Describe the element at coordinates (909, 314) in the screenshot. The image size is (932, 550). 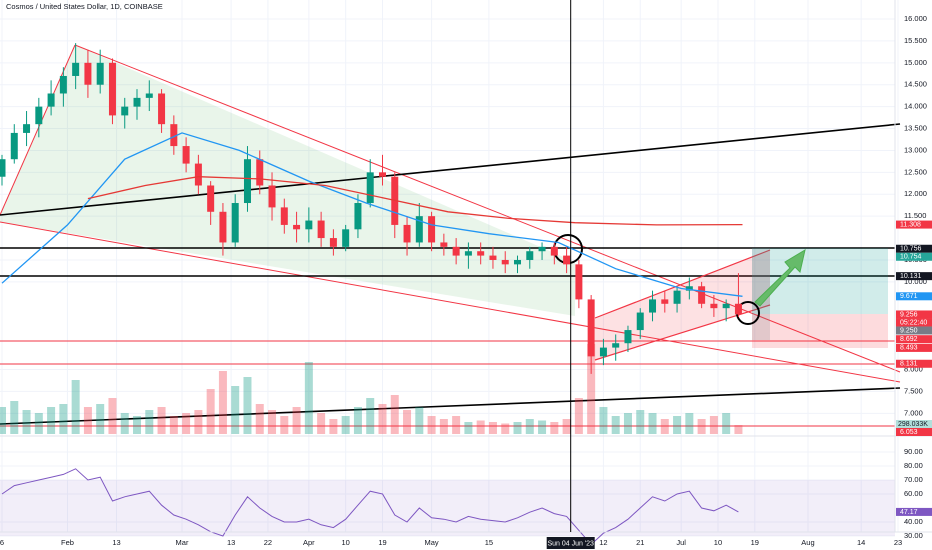
I see `price-tag-label: 9.256` at that location.